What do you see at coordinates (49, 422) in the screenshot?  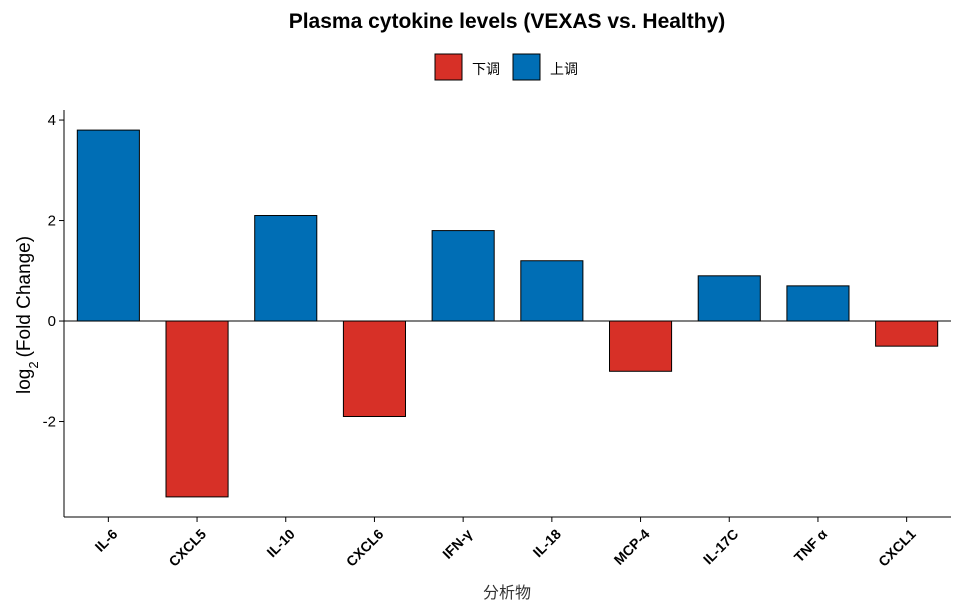 I see `y-tick-label: -2` at bounding box center [49, 422].